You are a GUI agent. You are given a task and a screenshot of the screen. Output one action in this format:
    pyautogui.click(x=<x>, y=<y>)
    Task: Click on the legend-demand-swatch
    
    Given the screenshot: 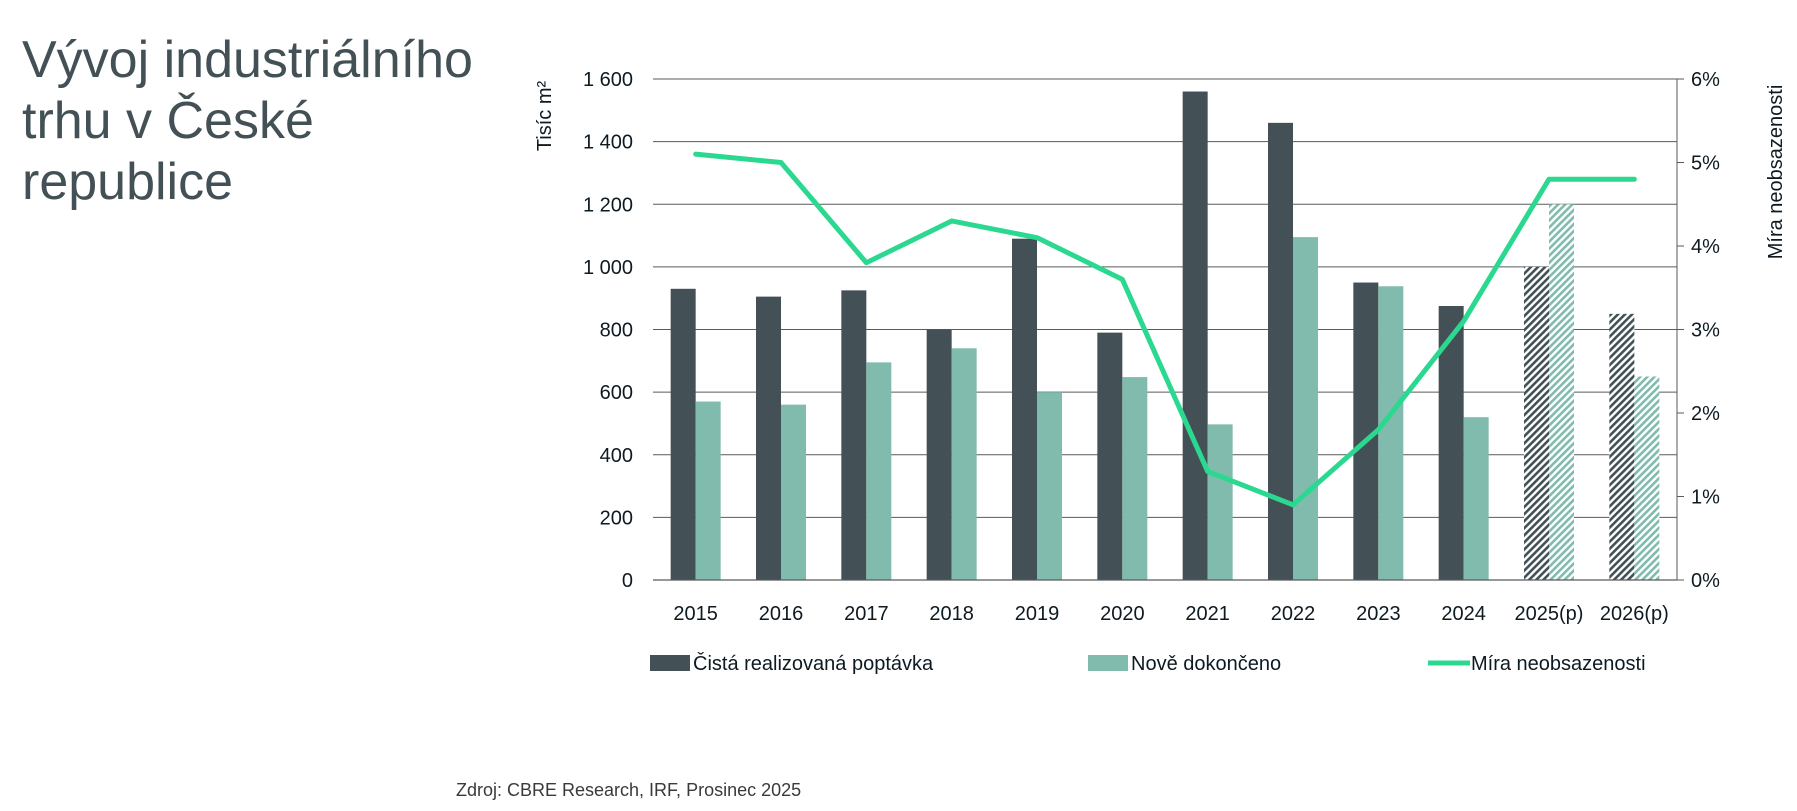 What is the action you would take?
    pyautogui.click(x=670, y=663)
    